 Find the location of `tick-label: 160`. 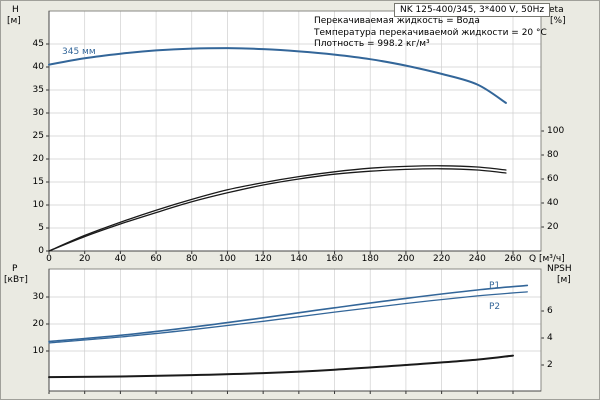

tick-label: 160 is located at coordinates (334, 259).